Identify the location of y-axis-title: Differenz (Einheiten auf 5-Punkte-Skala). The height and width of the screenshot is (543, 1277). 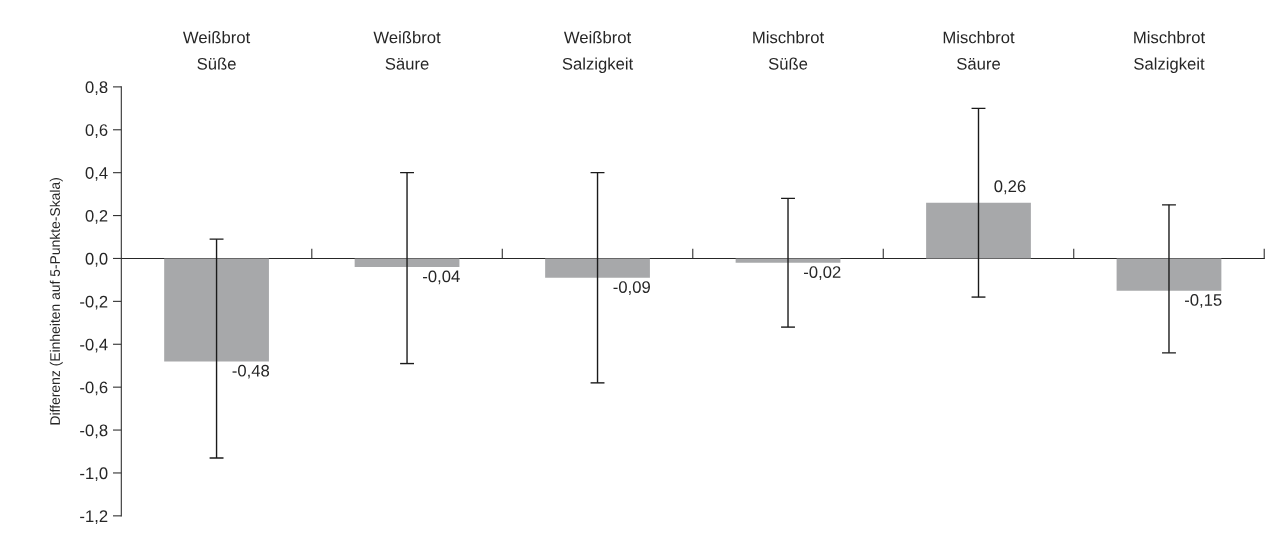
(56, 301).